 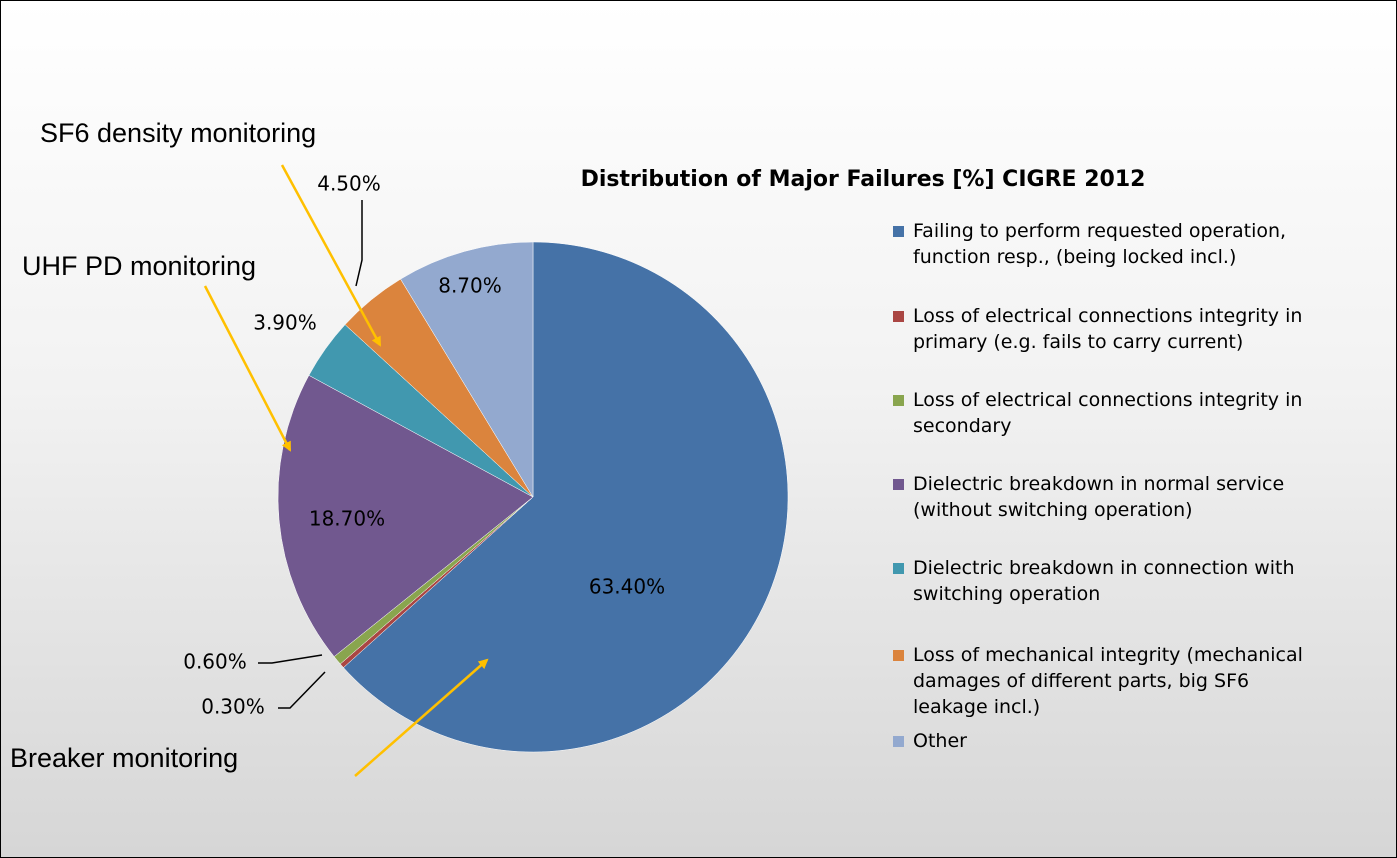 What do you see at coordinates (940, 741) in the screenshot?
I see `legend-label: Other` at bounding box center [940, 741].